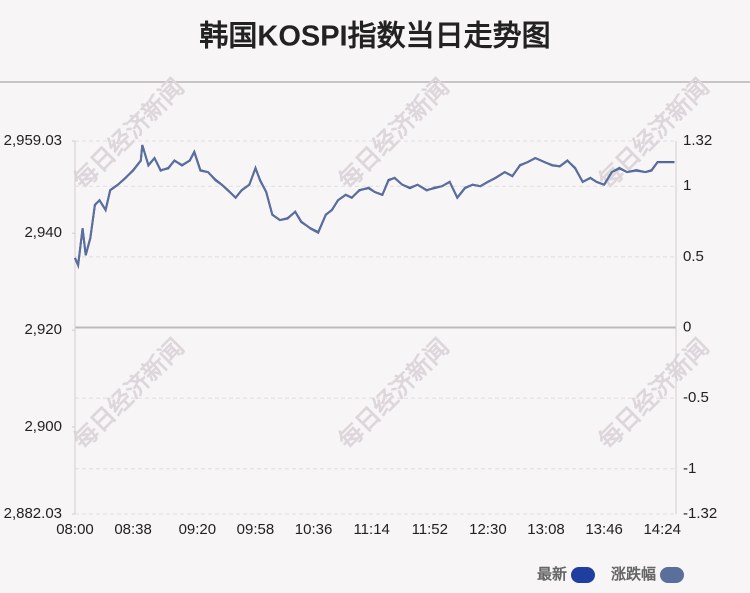 This screenshot has width=750, height=593. I want to click on legend-label: 最新, so click(552, 574).